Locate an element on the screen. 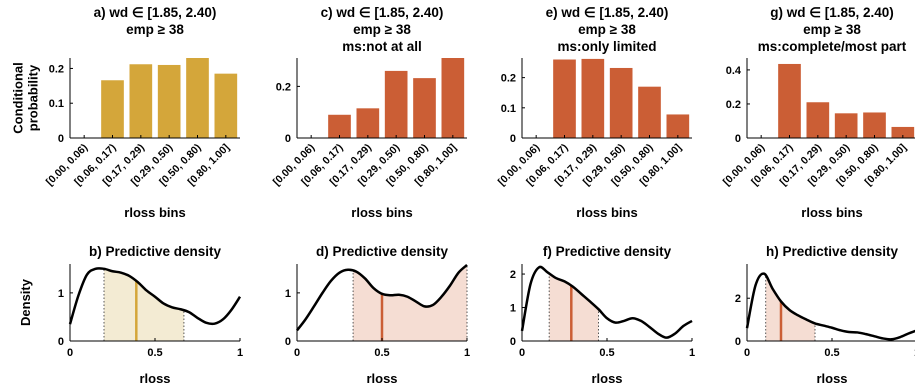 The image size is (915, 386). panel-g-title-line: g) wd ∈ [1.85, 2.40) is located at coordinates (832, 12).